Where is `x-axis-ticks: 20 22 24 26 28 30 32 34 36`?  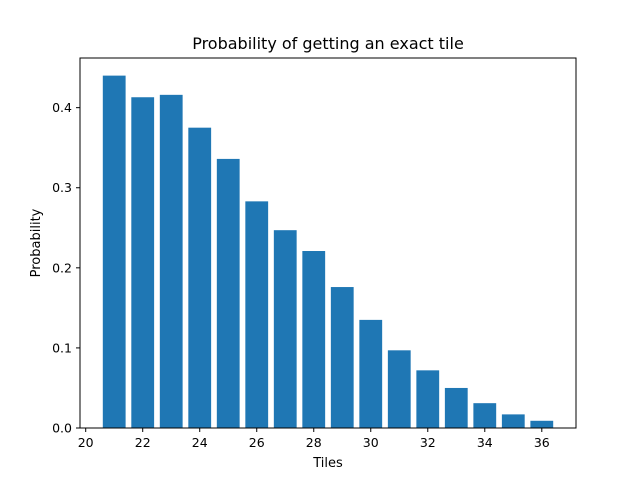
x-axis-ticks: 20 22 24 26 28 30 32 34 36 is located at coordinates (314, 439).